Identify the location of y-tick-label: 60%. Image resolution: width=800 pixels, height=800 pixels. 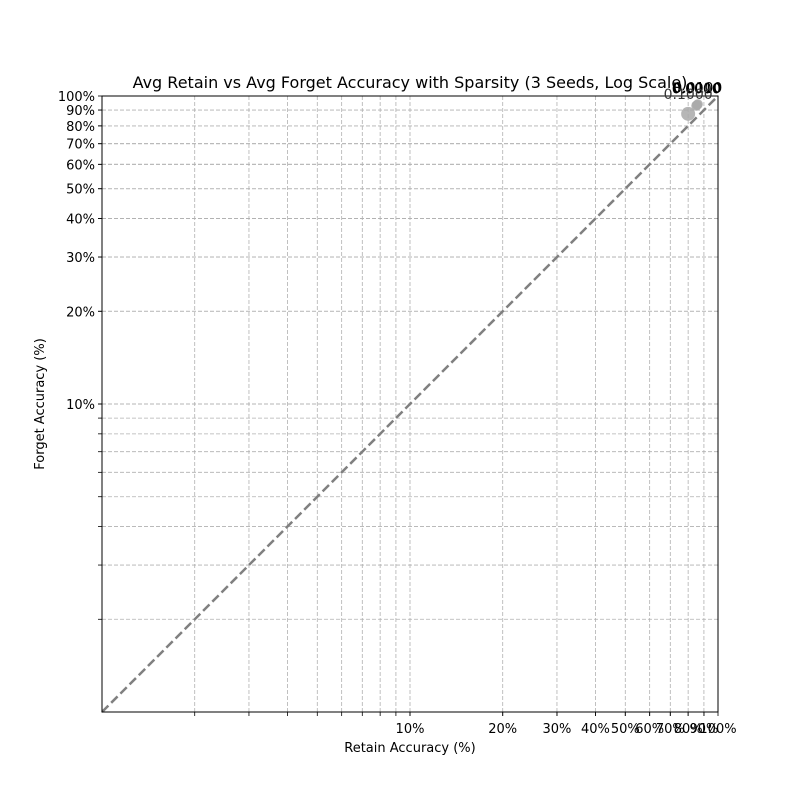
(80, 165).